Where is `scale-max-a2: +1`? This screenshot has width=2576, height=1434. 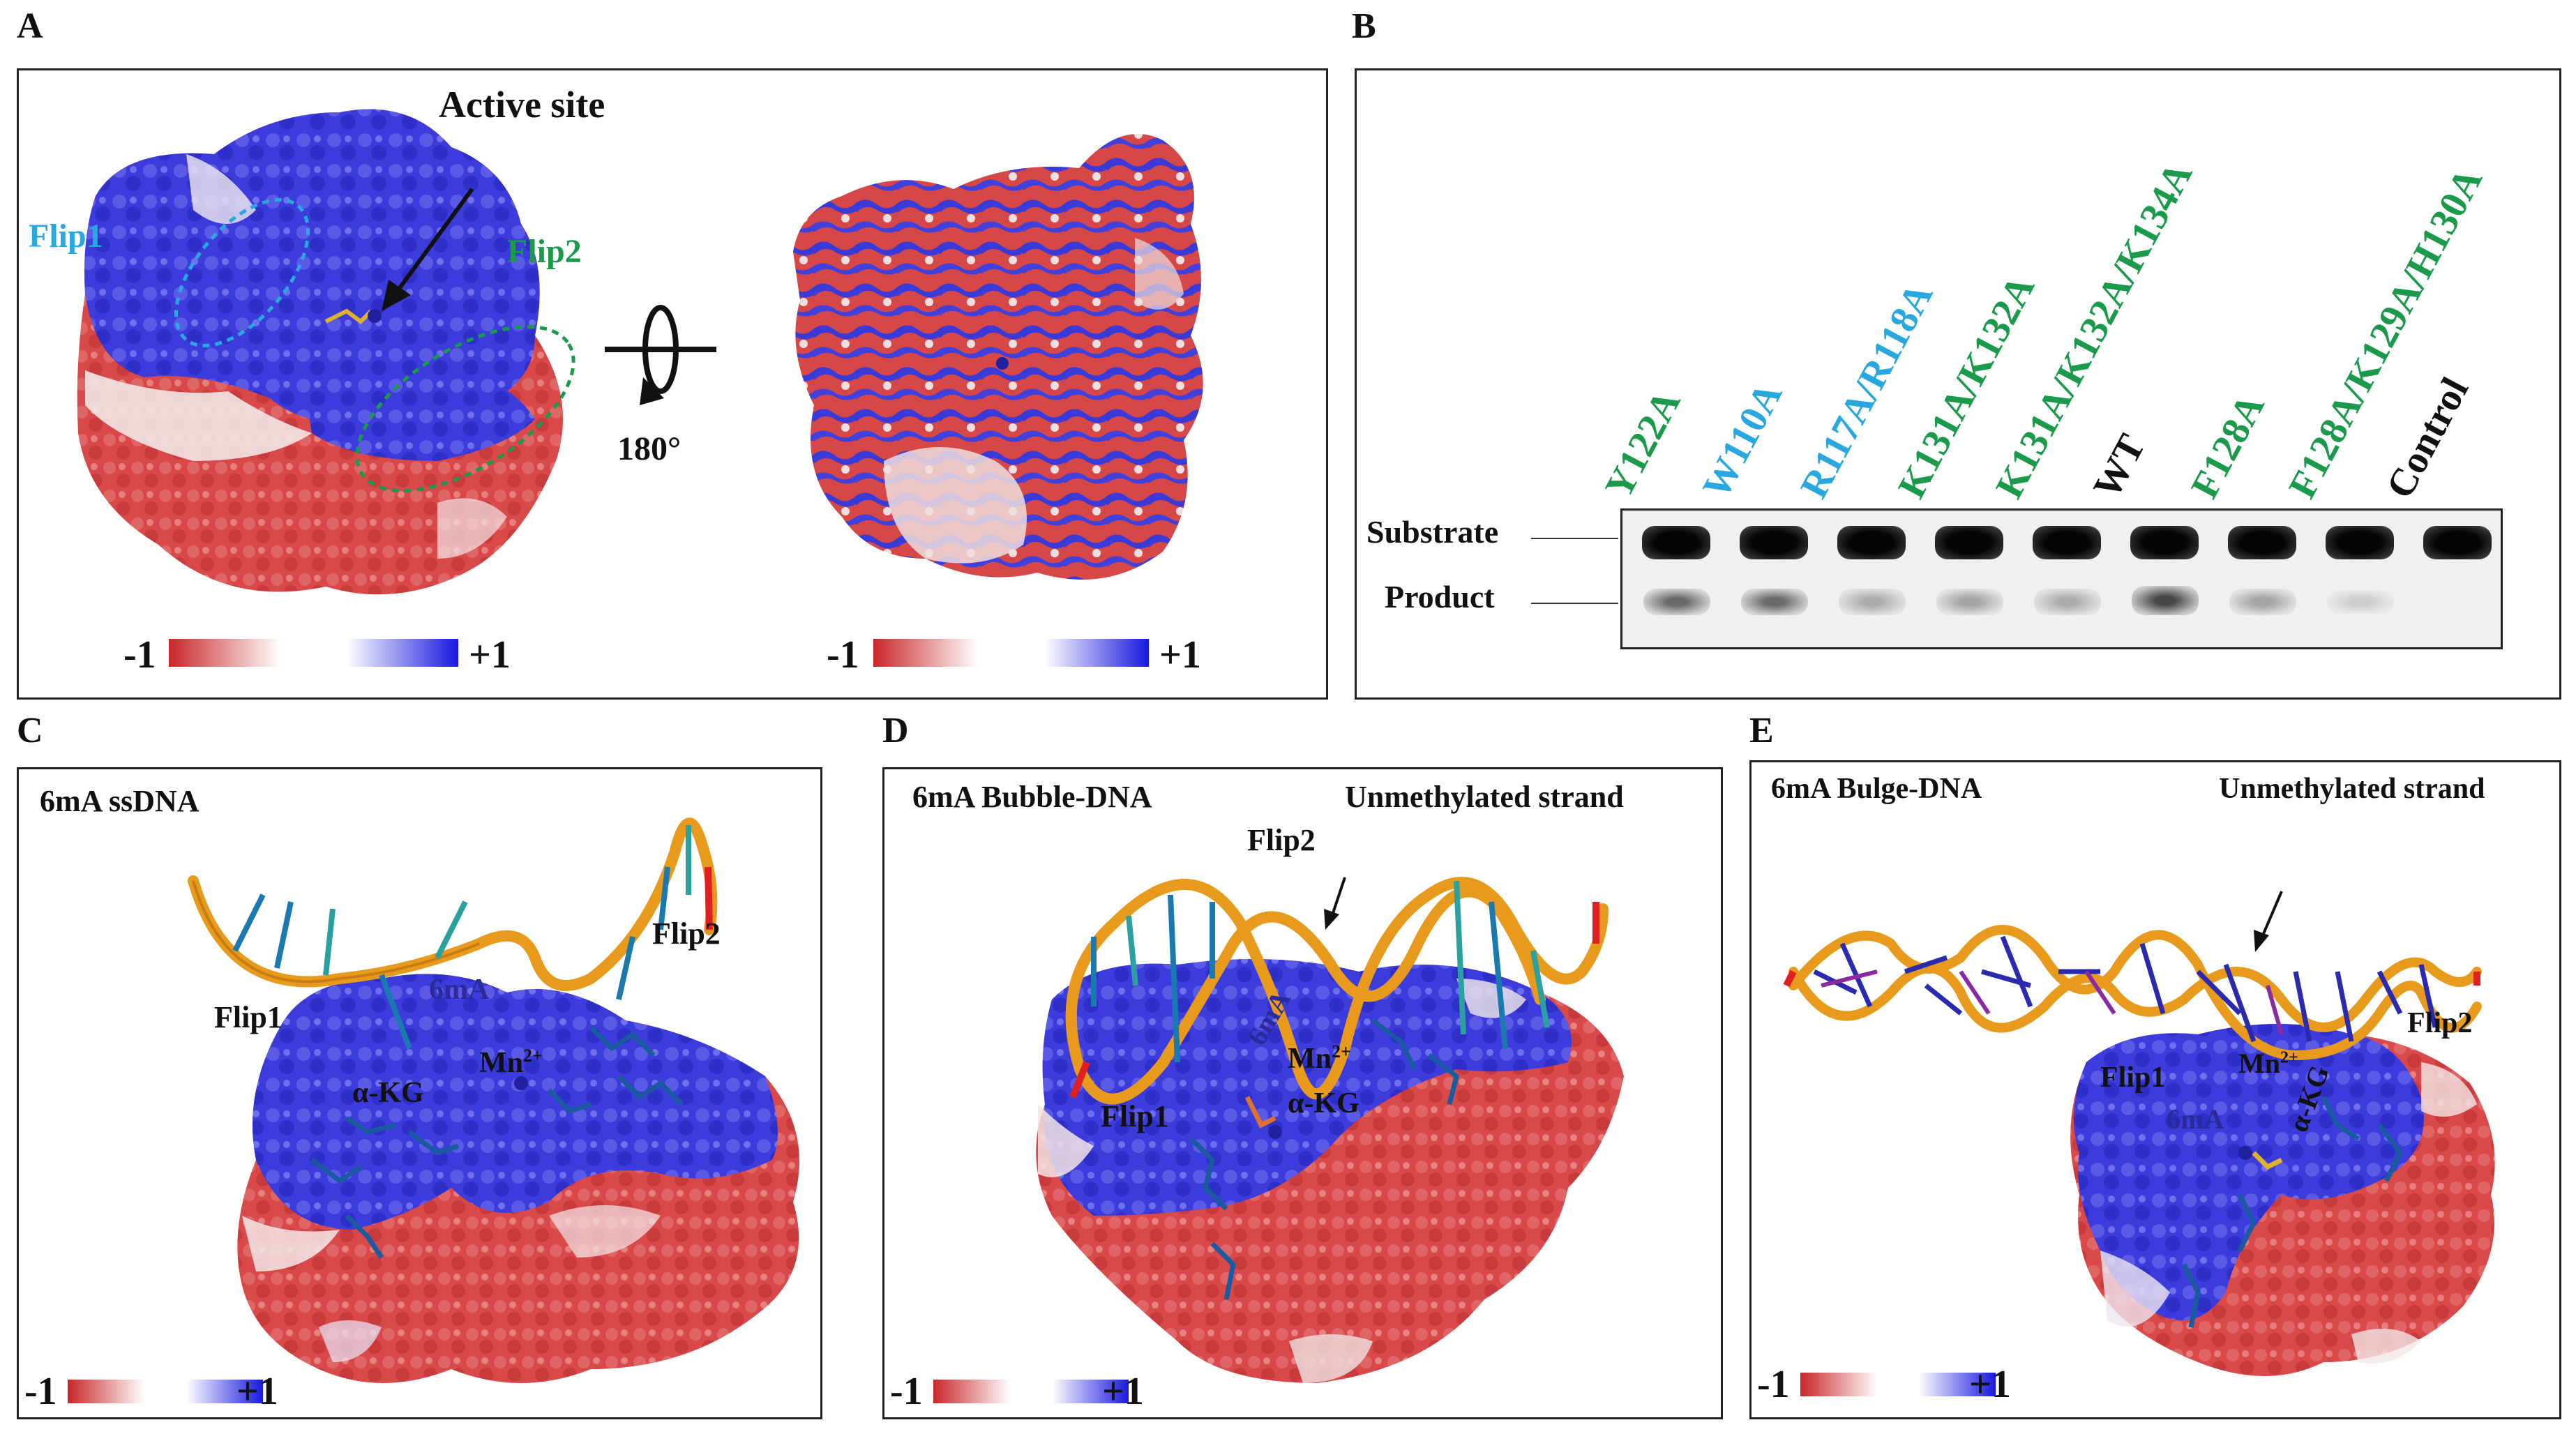
scale-max-a2: +1 is located at coordinates (1180, 655).